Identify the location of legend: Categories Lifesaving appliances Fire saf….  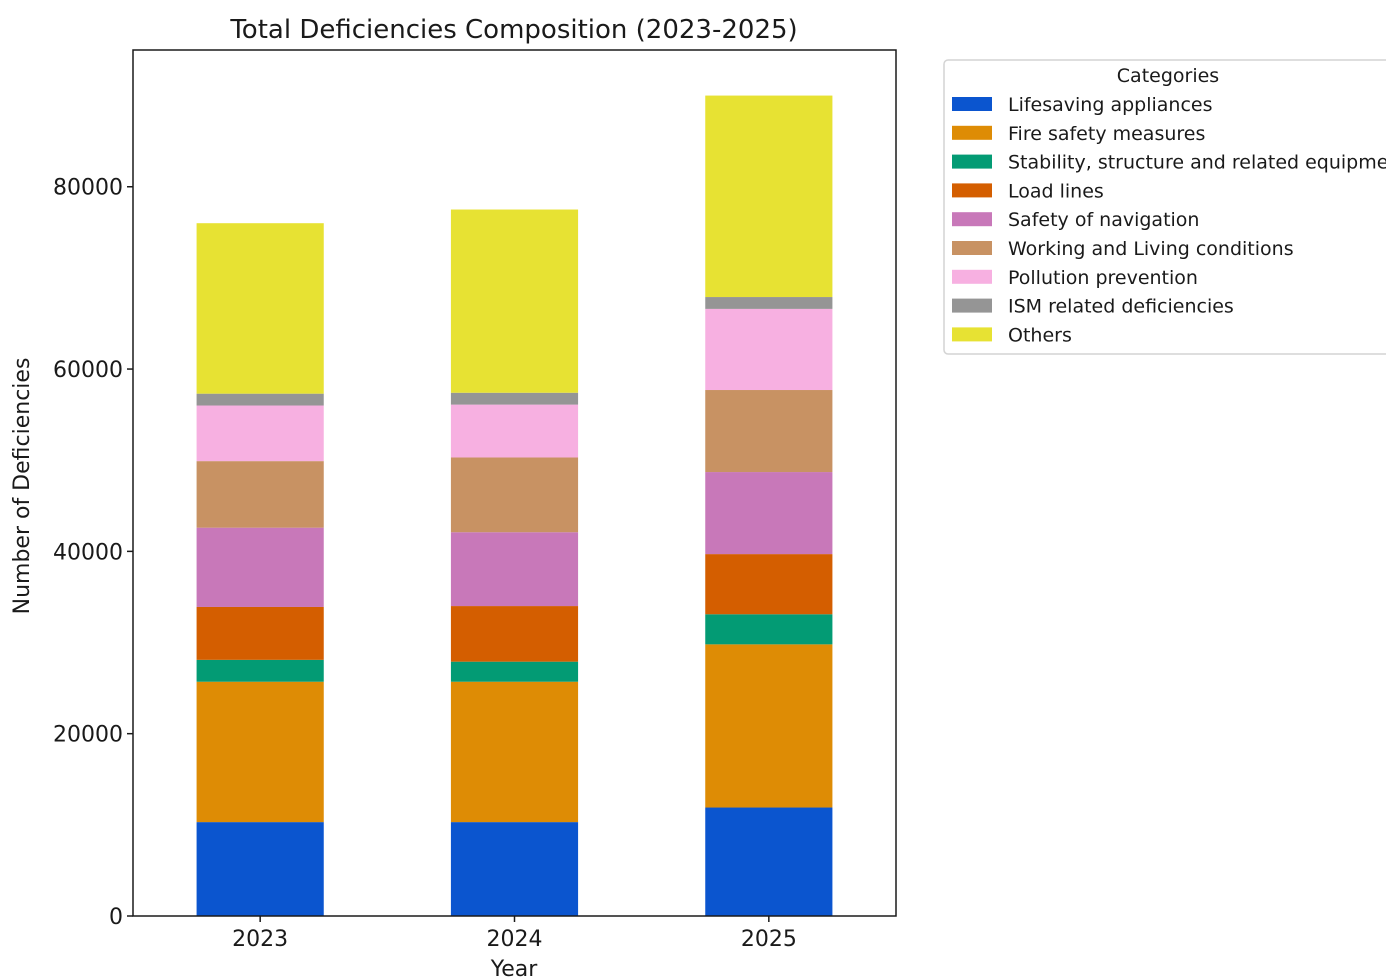
(1164, 207).